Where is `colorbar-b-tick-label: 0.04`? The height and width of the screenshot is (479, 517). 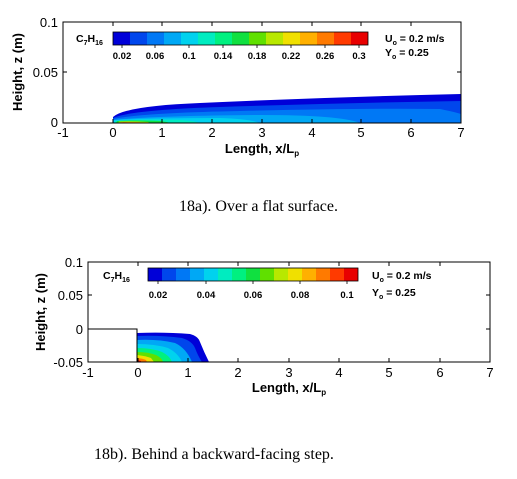
colorbar-b-tick-label: 0.04 is located at coordinates (206, 295).